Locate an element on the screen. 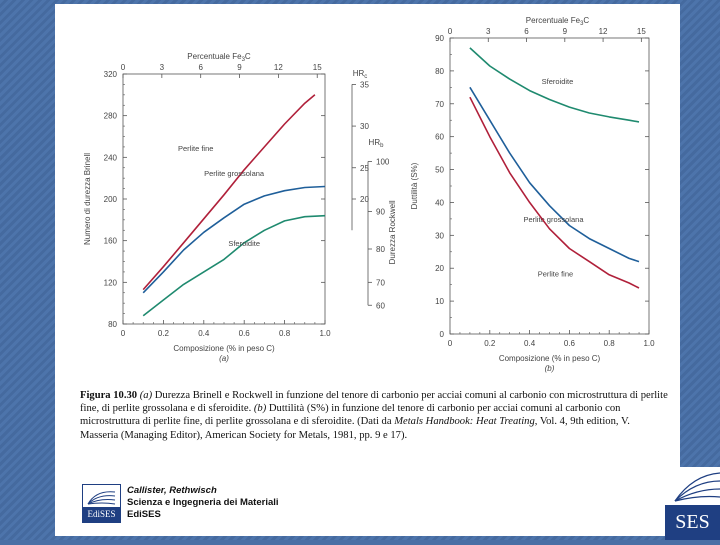 The image size is (720, 545). panel-b-x-tick-label: 0 is located at coordinates (450, 343).